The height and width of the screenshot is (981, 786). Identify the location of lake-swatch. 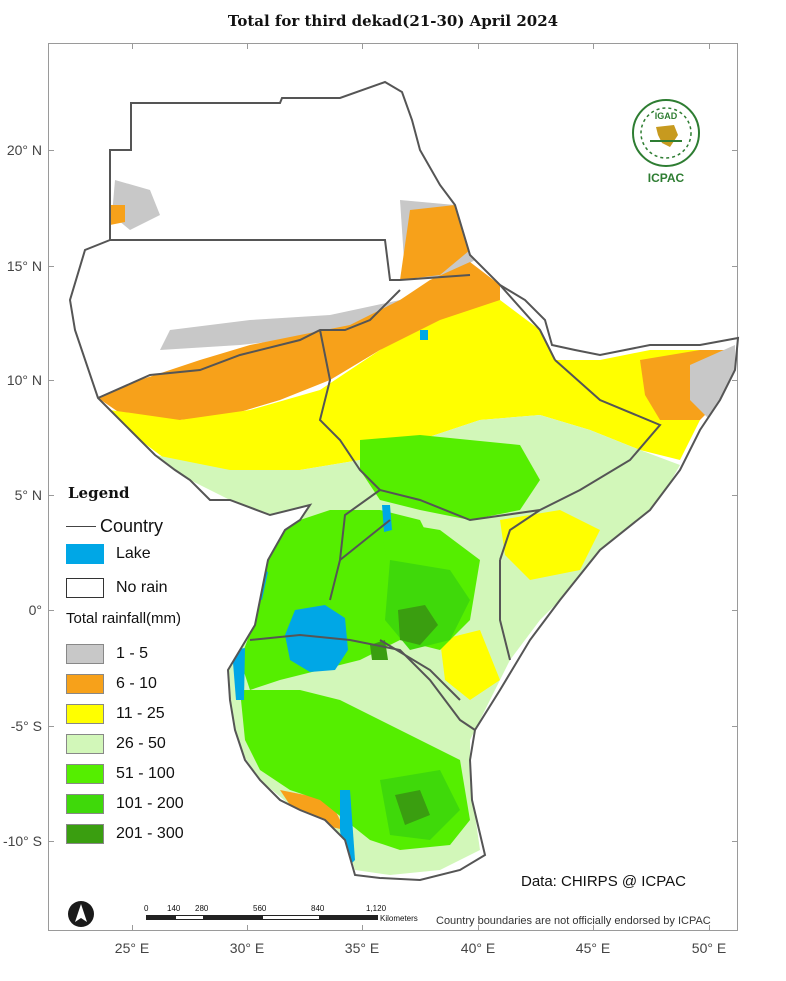
(85, 554).